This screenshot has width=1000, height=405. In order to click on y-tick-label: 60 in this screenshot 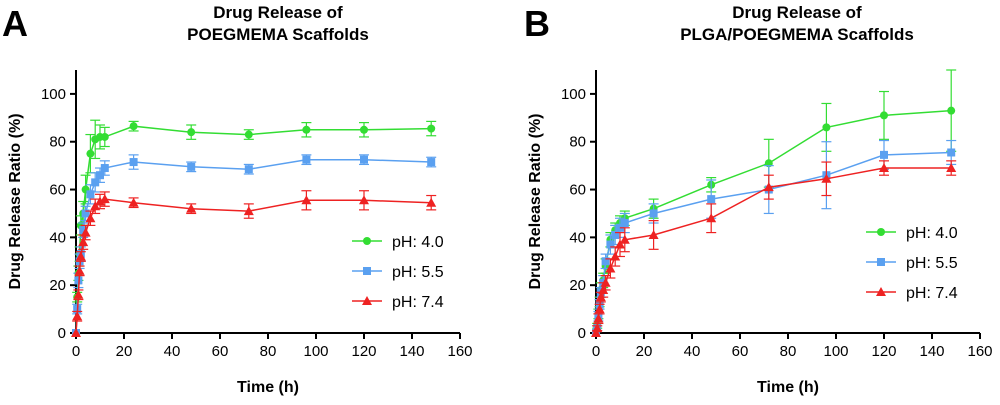, I will do `click(577, 190)`.